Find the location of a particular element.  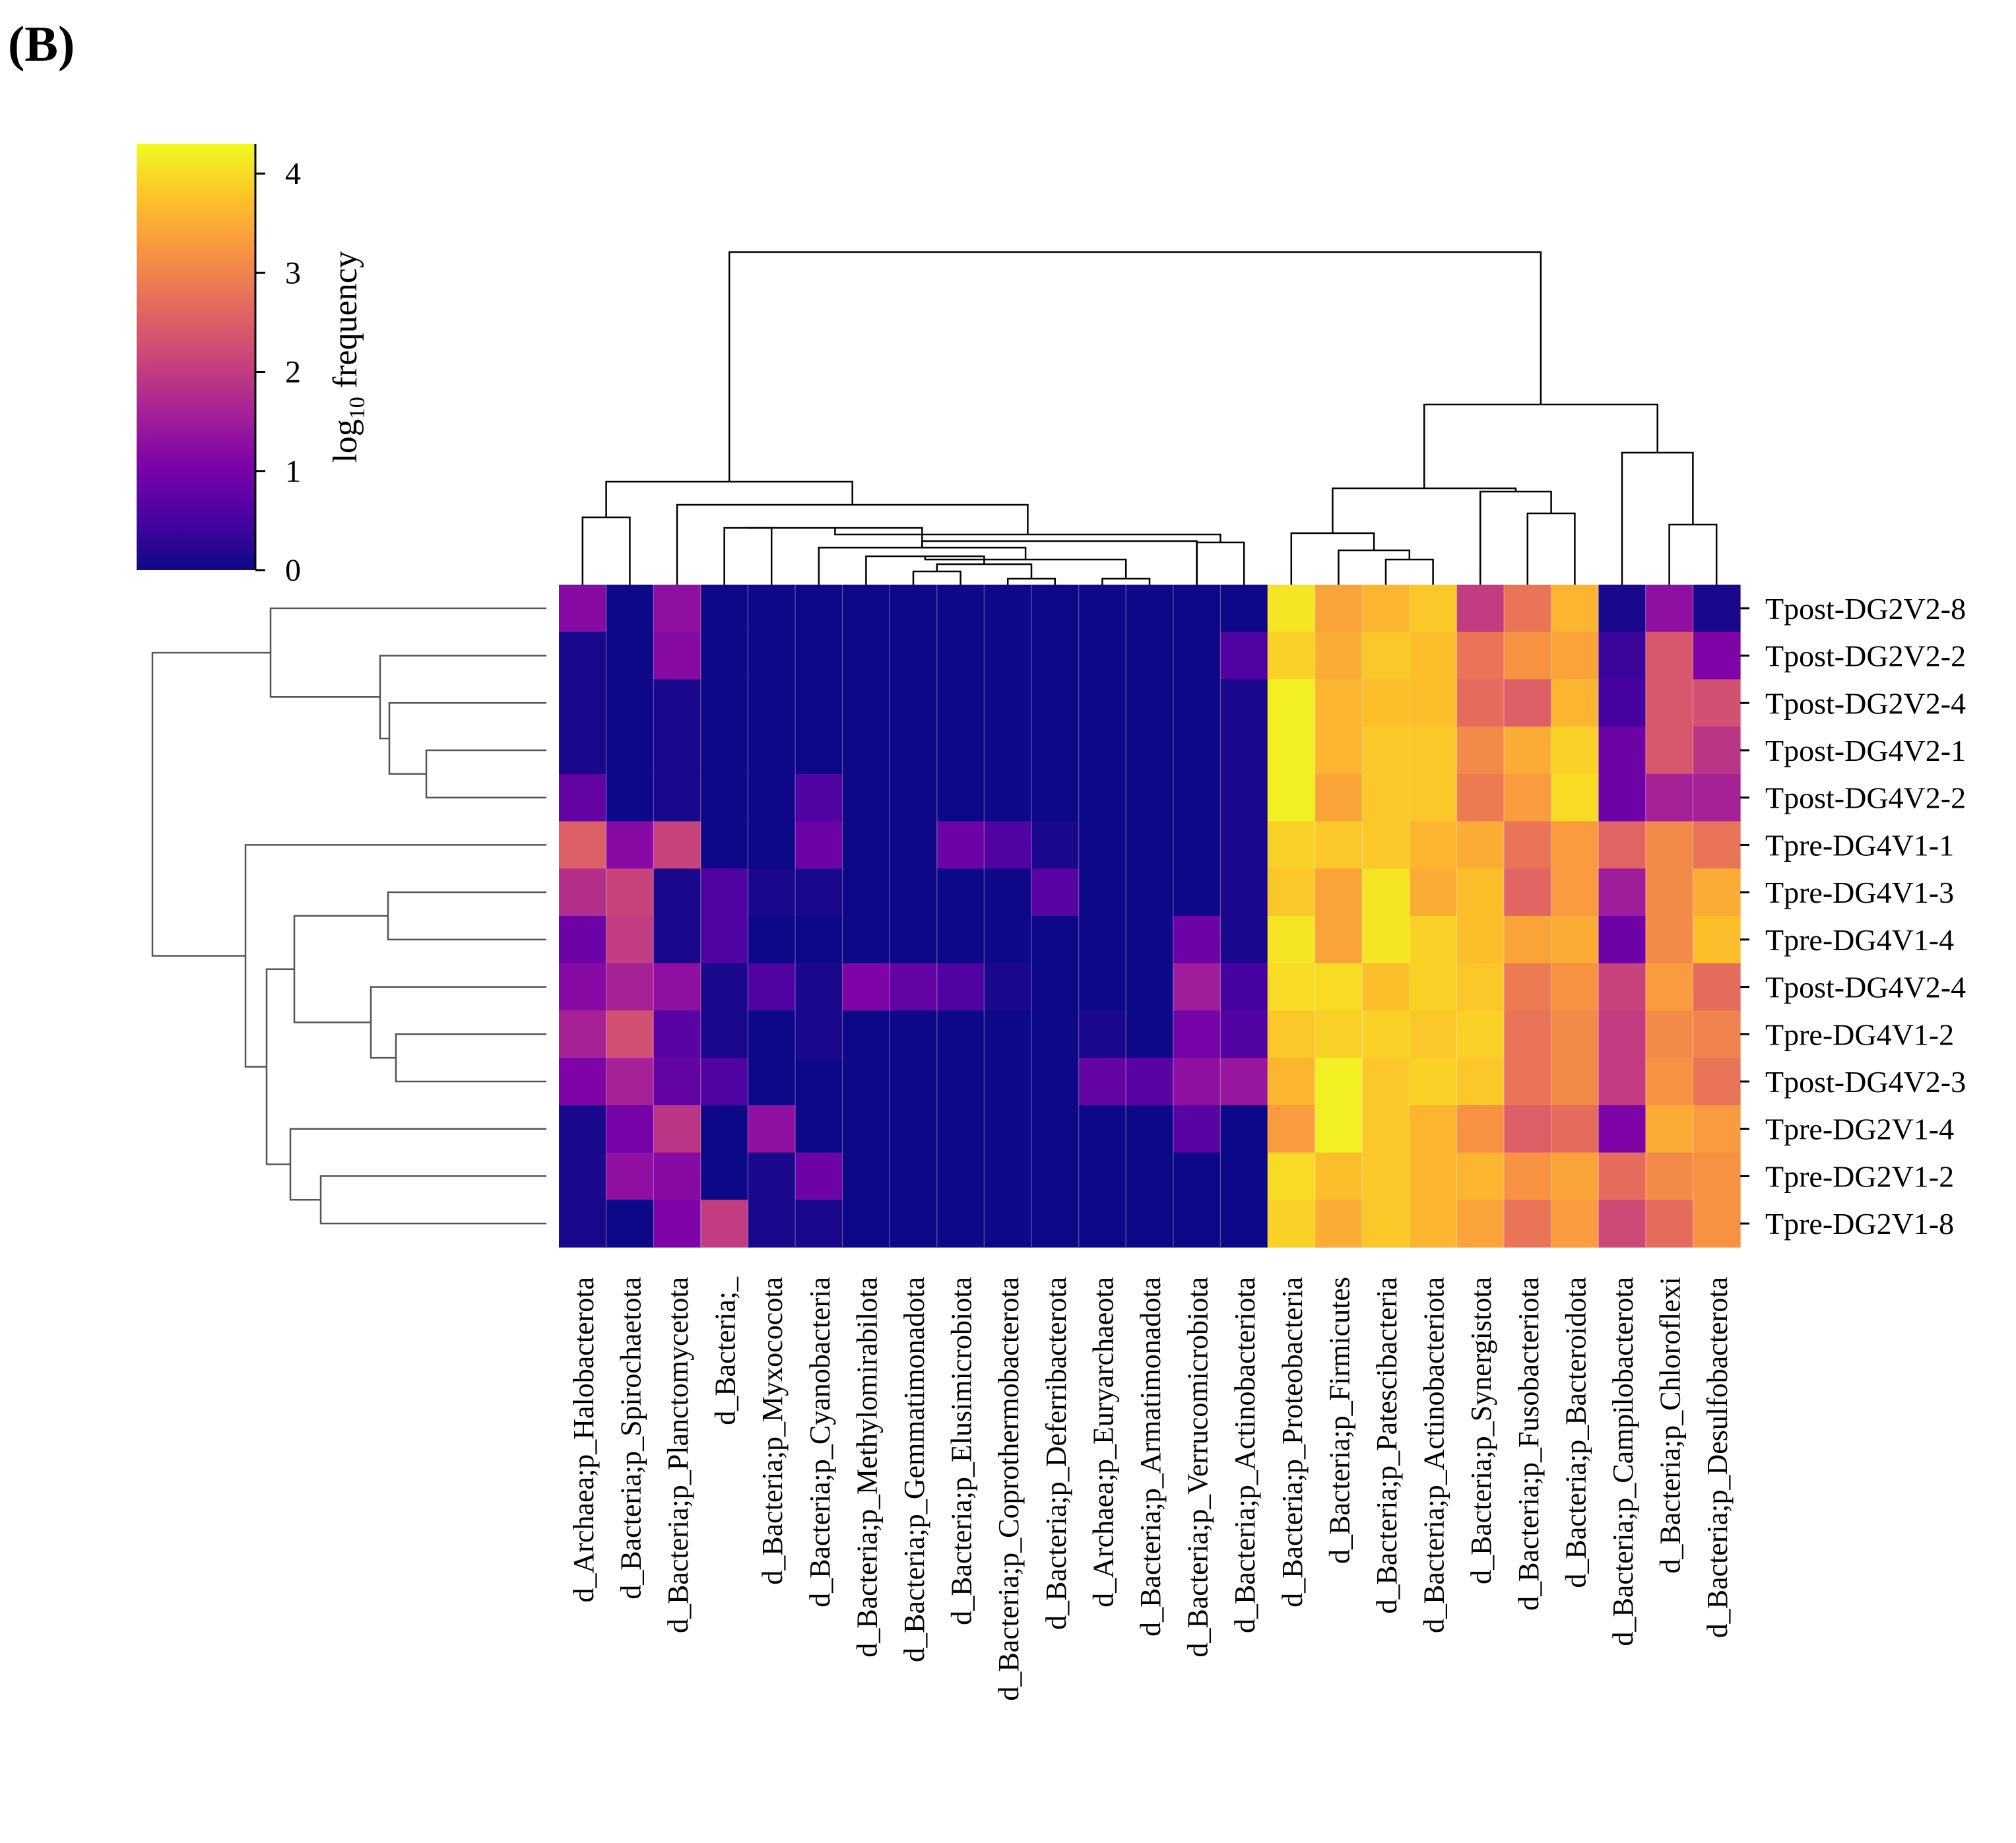

column-dendrogram is located at coordinates (1150, 418).